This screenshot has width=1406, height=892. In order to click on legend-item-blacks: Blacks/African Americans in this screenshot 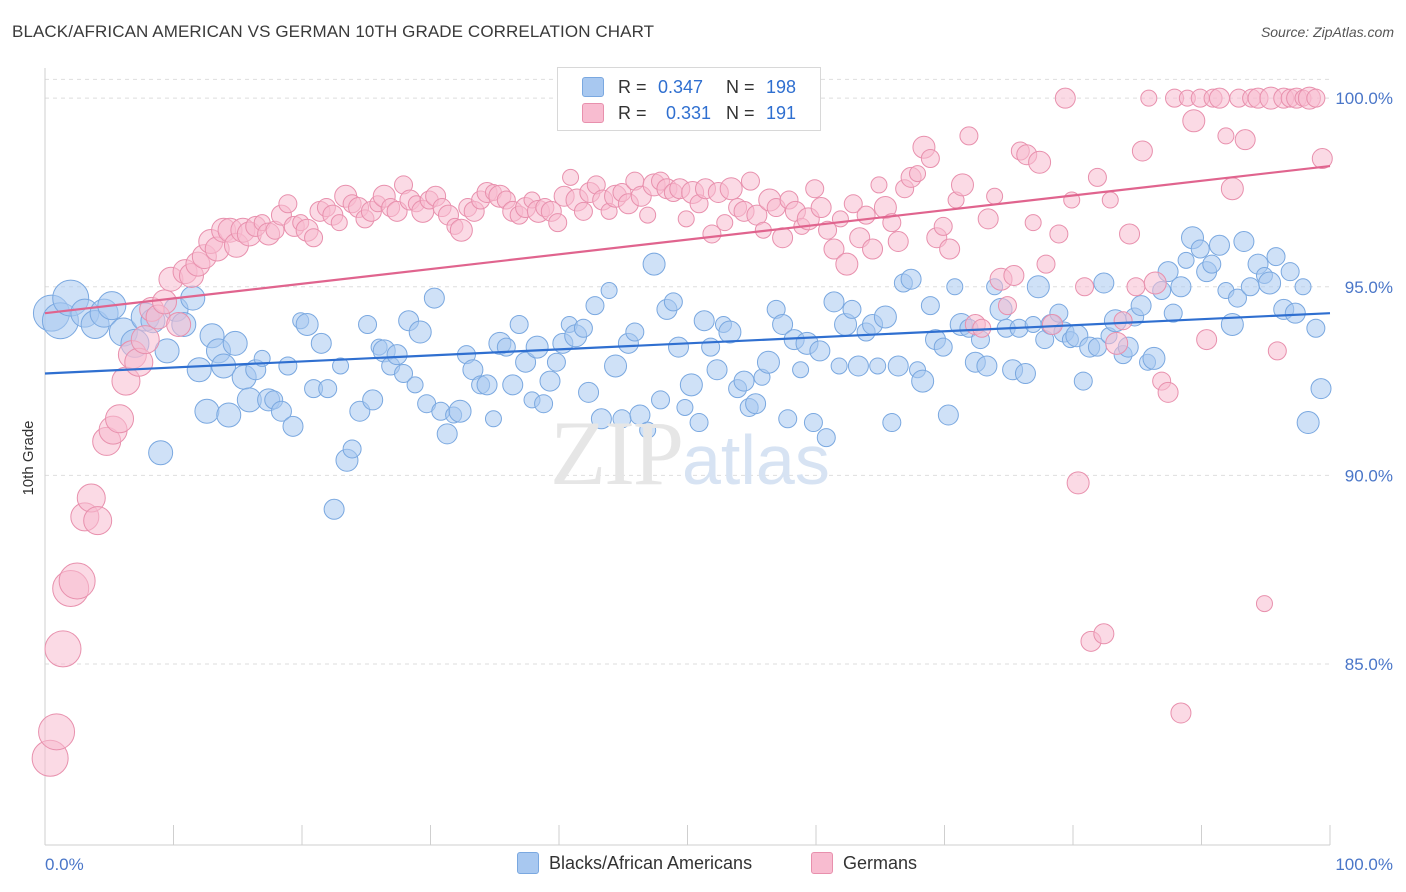, I will do `click(634, 863)`.